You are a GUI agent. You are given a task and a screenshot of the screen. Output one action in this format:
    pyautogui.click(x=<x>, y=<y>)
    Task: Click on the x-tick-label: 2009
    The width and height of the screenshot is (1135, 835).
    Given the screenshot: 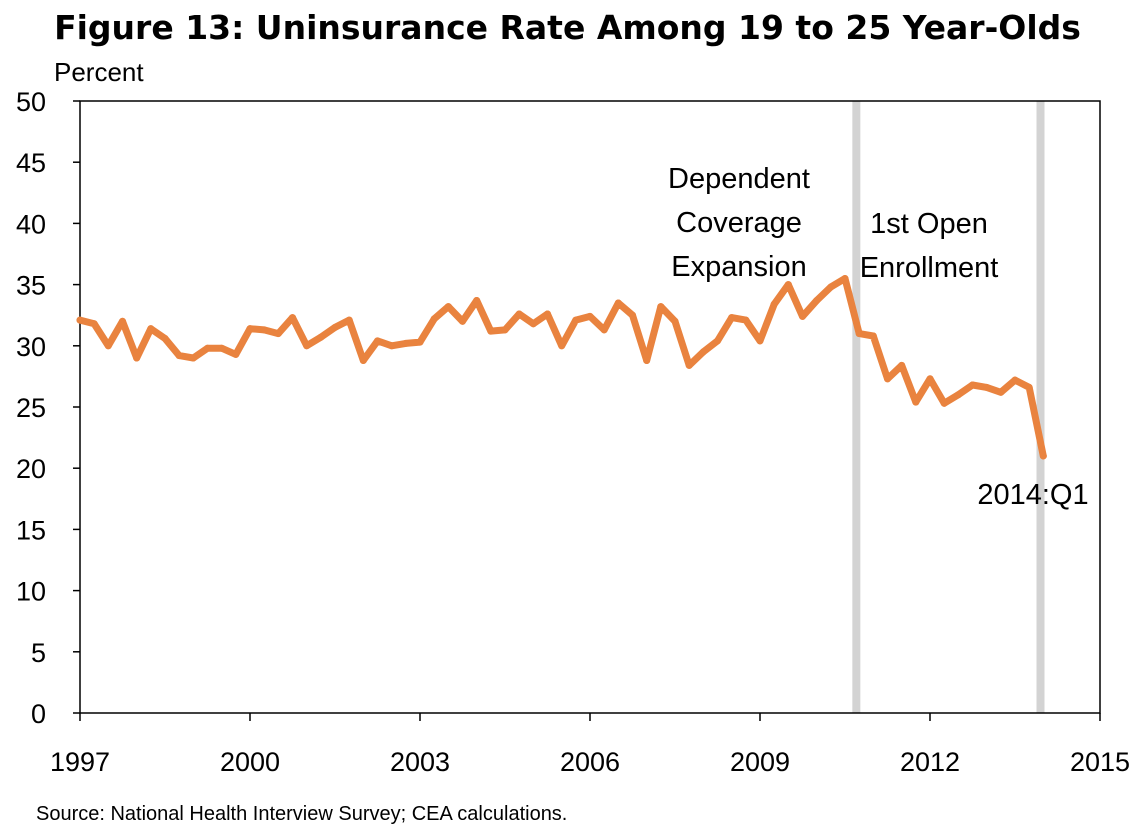 What is the action you would take?
    pyautogui.click(x=760, y=762)
    